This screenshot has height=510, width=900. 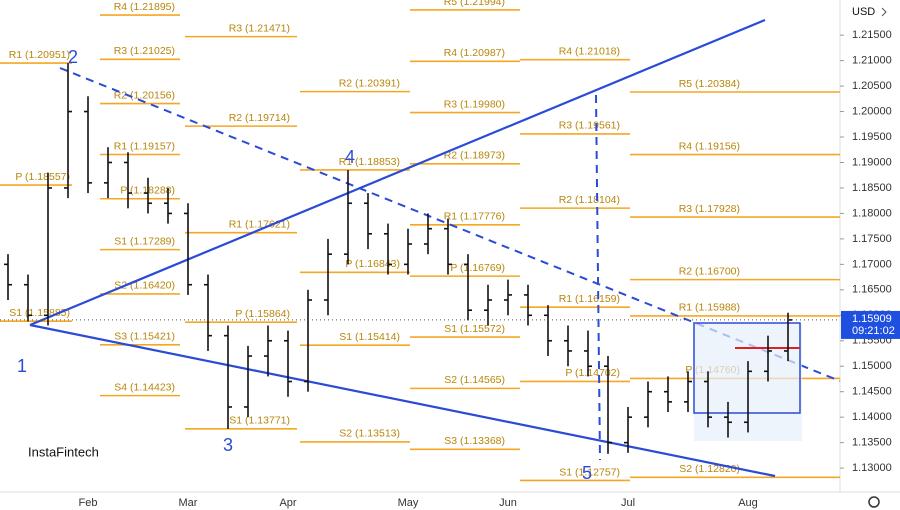 What do you see at coordinates (144, 337) in the screenshot?
I see `pivot-label: S3 (1.15421)` at bounding box center [144, 337].